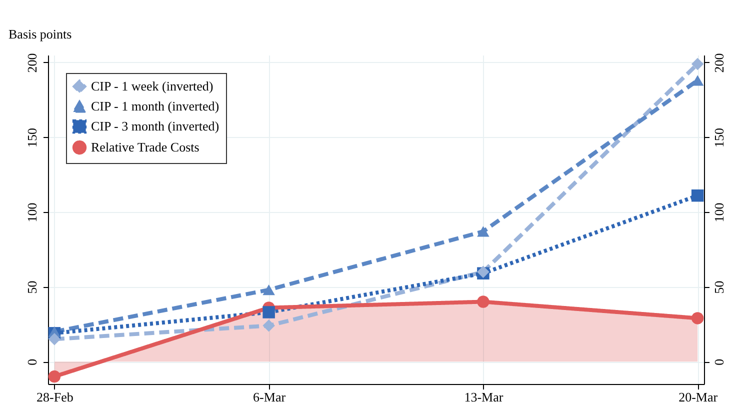  What do you see at coordinates (32, 138) in the screenshot?
I see `y-tick-label: 150` at bounding box center [32, 138].